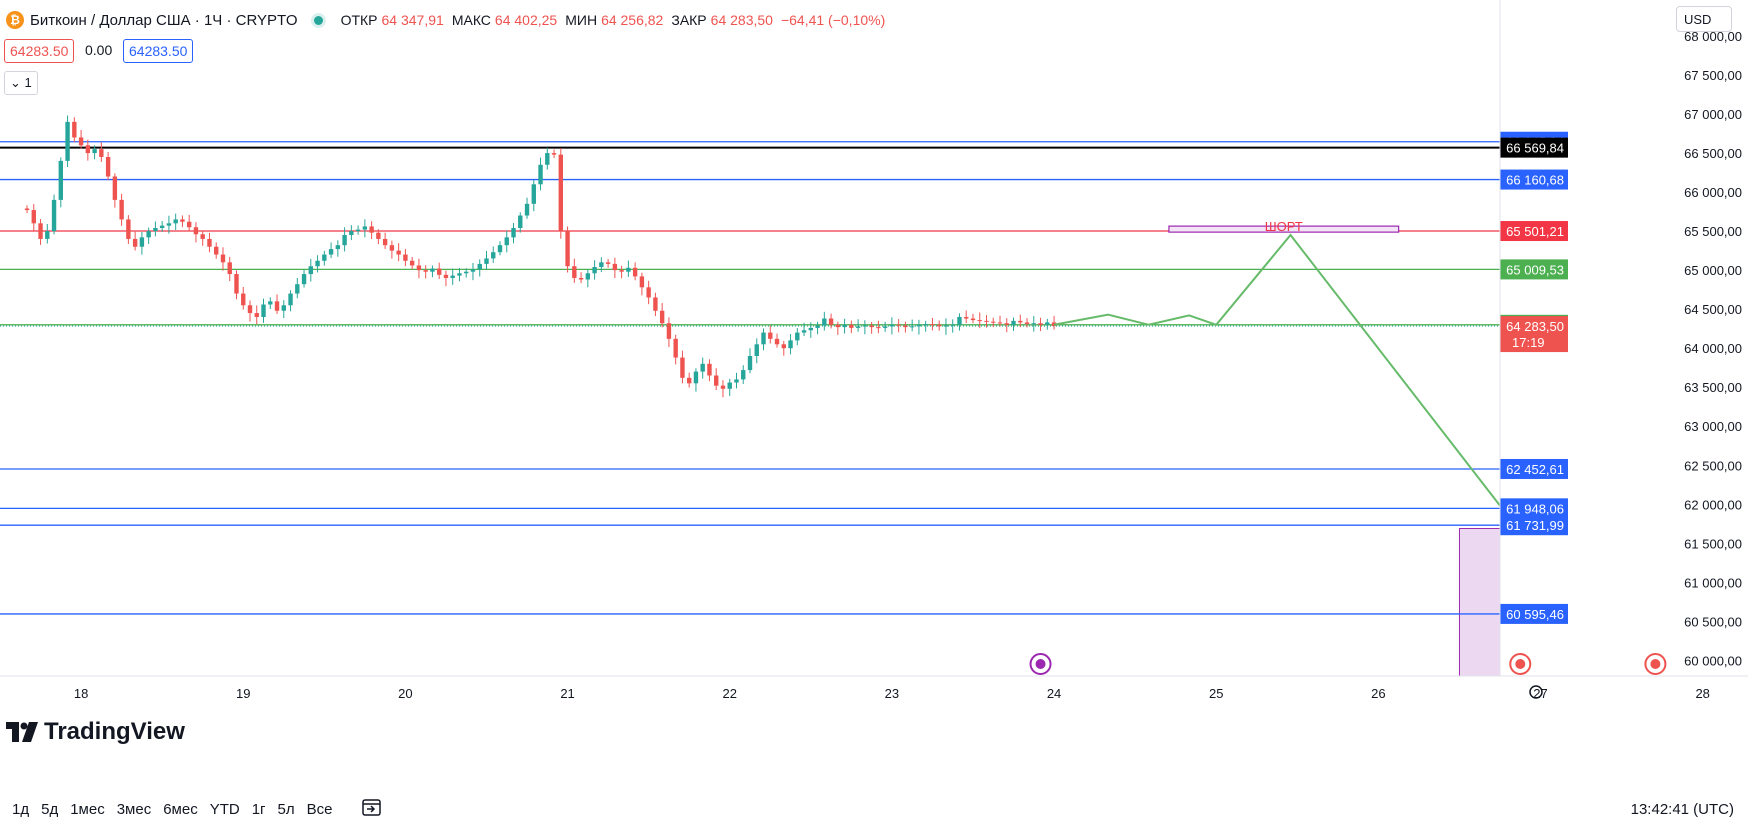  What do you see at coordinates (581, 20) in the screenshot?
I see `low-label: МИН` at bounding box center [581, 20].